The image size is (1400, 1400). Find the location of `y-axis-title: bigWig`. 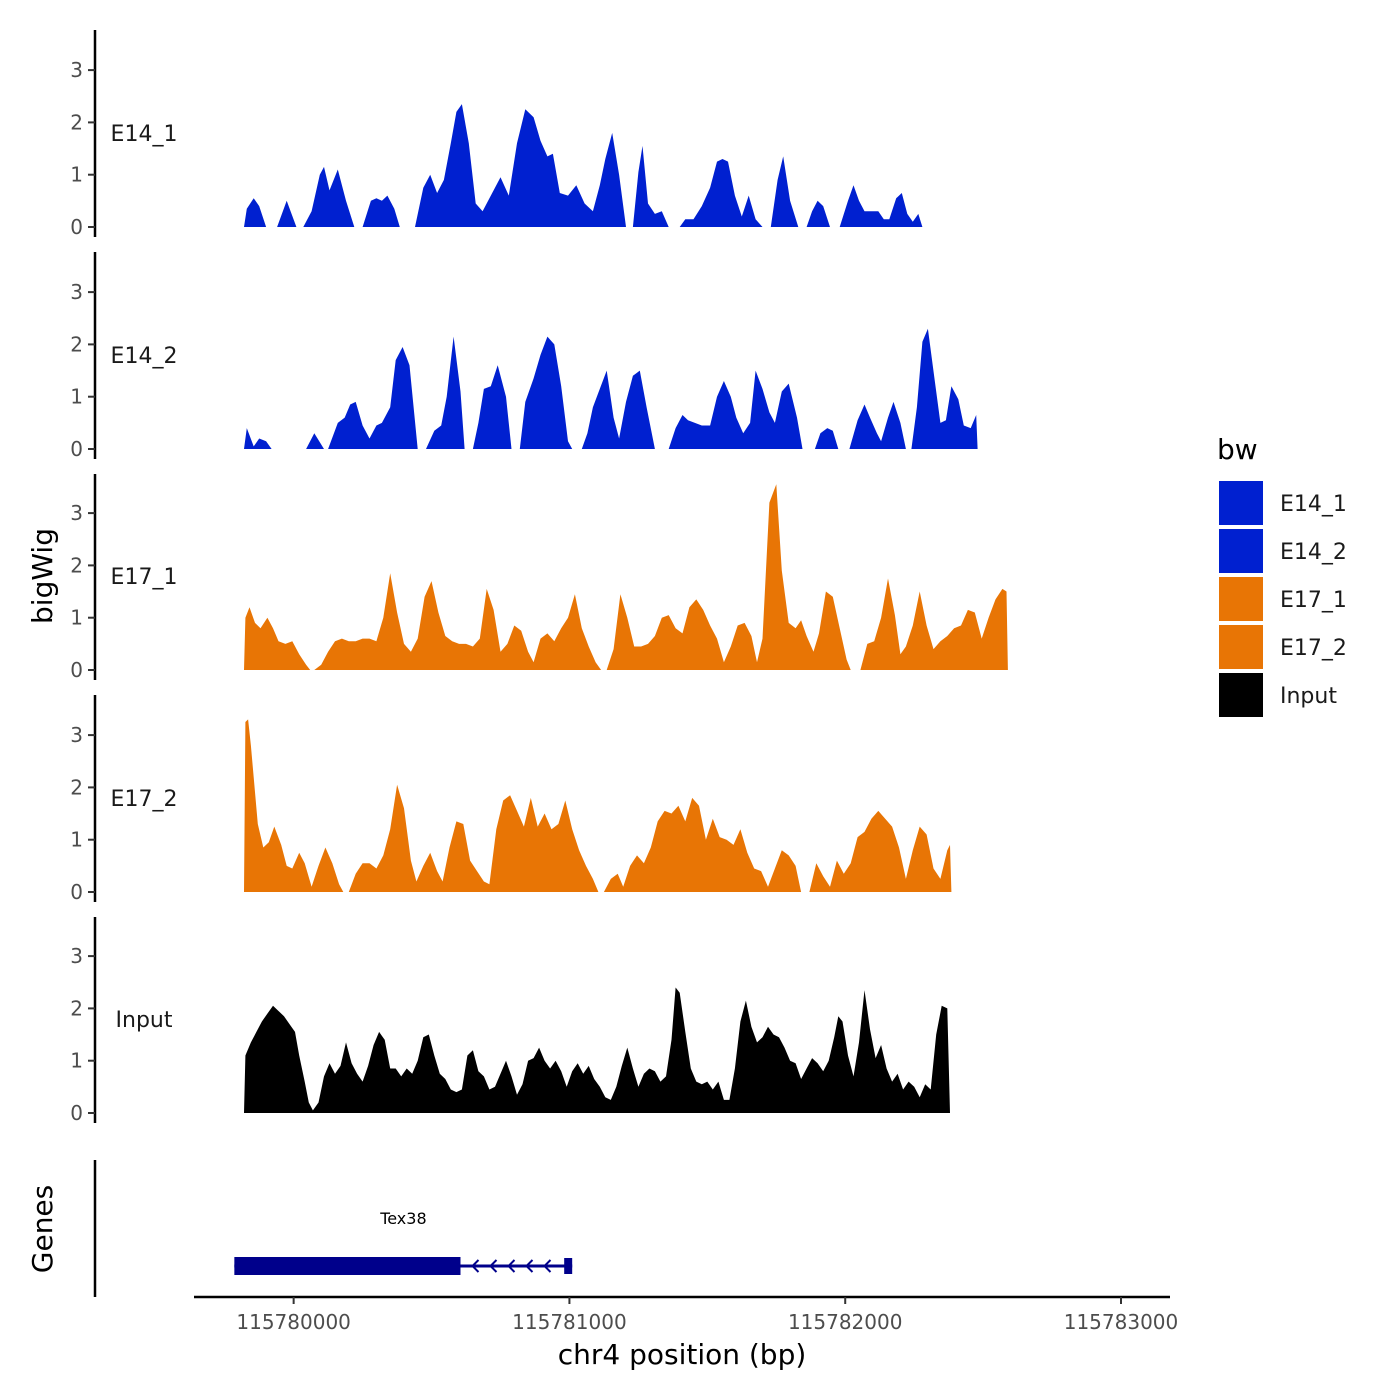

y-axis-title: bigWig is located at coordinates (42, 576).